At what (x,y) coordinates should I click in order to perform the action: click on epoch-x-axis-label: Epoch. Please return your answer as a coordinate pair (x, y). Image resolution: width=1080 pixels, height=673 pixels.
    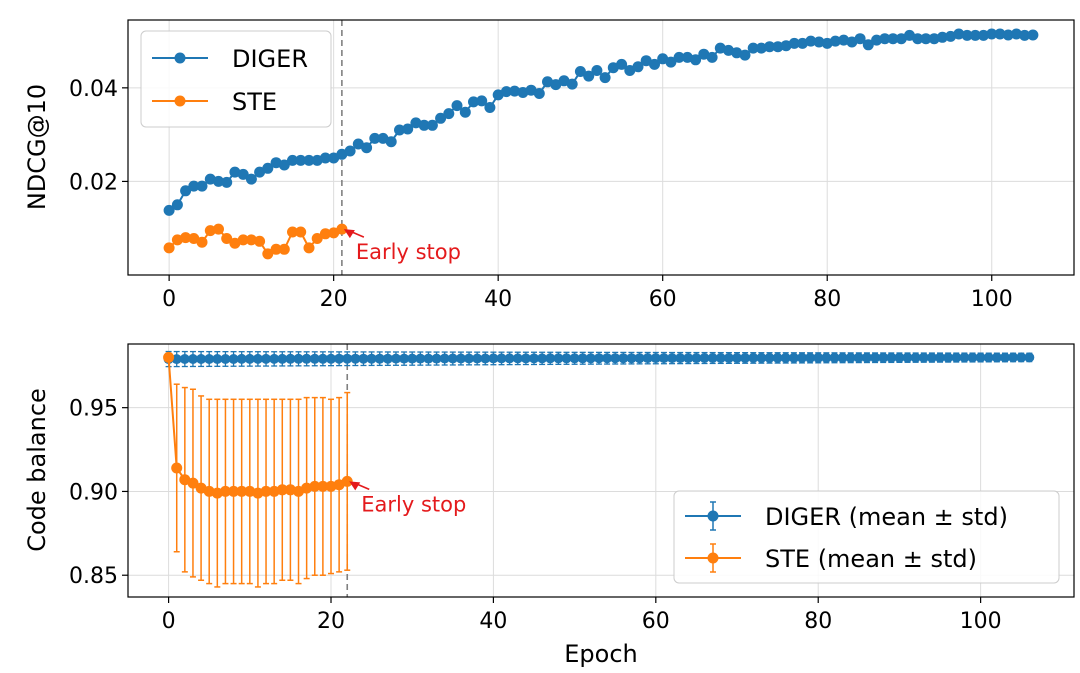
    Looking at the image, I should click on (601, 654).